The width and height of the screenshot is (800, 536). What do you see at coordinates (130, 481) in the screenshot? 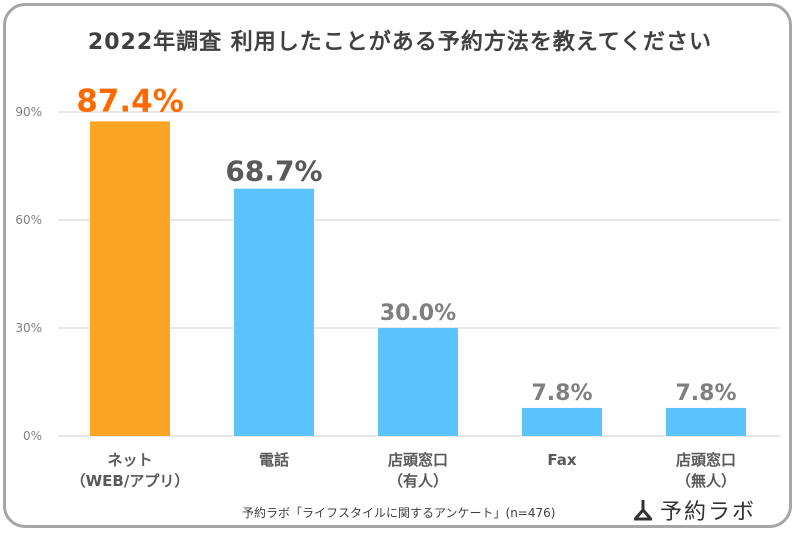
I see `x-tick-label: （WEB/アプリ）` at bounding box center [130, 481].